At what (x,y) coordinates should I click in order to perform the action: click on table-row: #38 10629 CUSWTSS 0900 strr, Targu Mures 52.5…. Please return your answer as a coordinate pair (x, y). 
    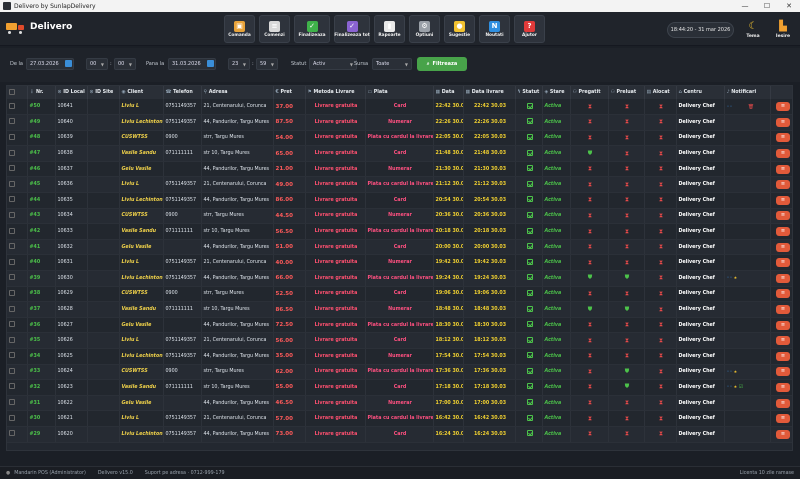
    Looking at the image, I should click on (399, 294).